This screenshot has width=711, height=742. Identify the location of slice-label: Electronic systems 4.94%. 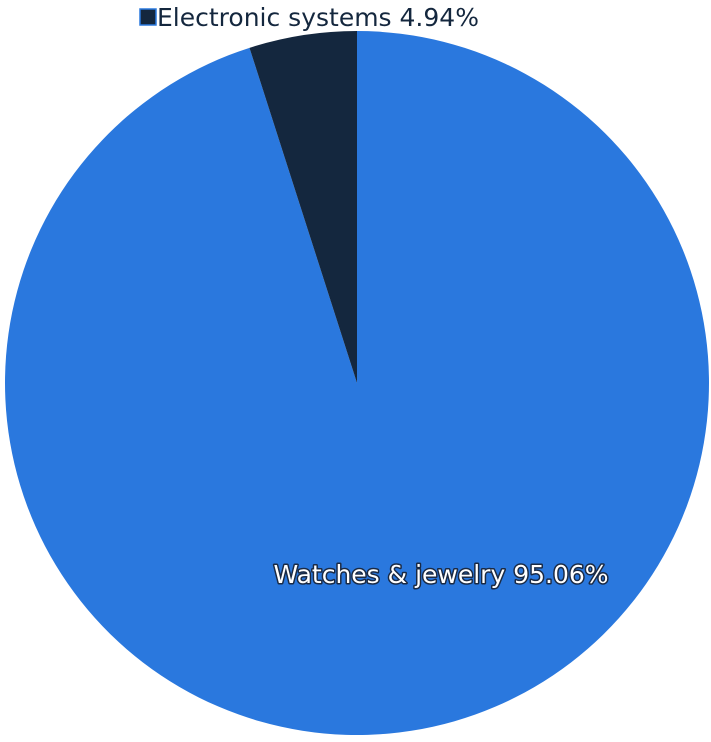
(318, 17).